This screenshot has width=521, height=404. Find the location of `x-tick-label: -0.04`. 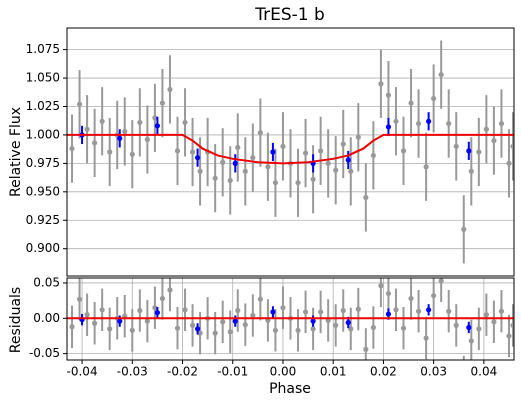

x-tick-label: -0.04 is located at coordinates (82, 372).